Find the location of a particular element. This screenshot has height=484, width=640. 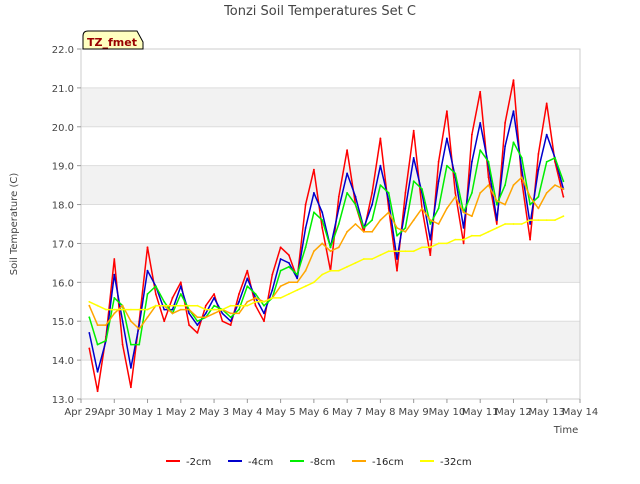

series-group--32cm is located at coordinates (326, 263).